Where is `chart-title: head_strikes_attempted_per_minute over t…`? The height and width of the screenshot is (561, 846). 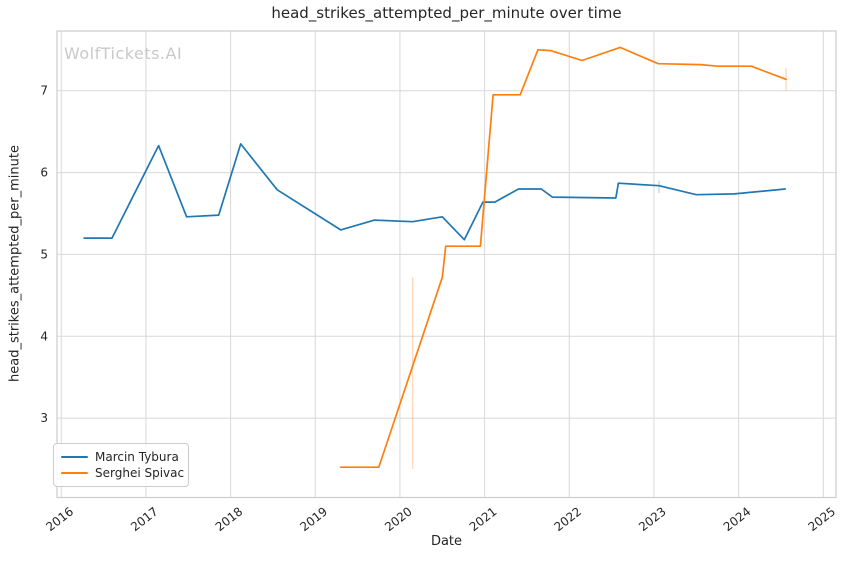
chart-title: head_strikes_attempted_per_minute over t… is located at coordinates (446, 13).